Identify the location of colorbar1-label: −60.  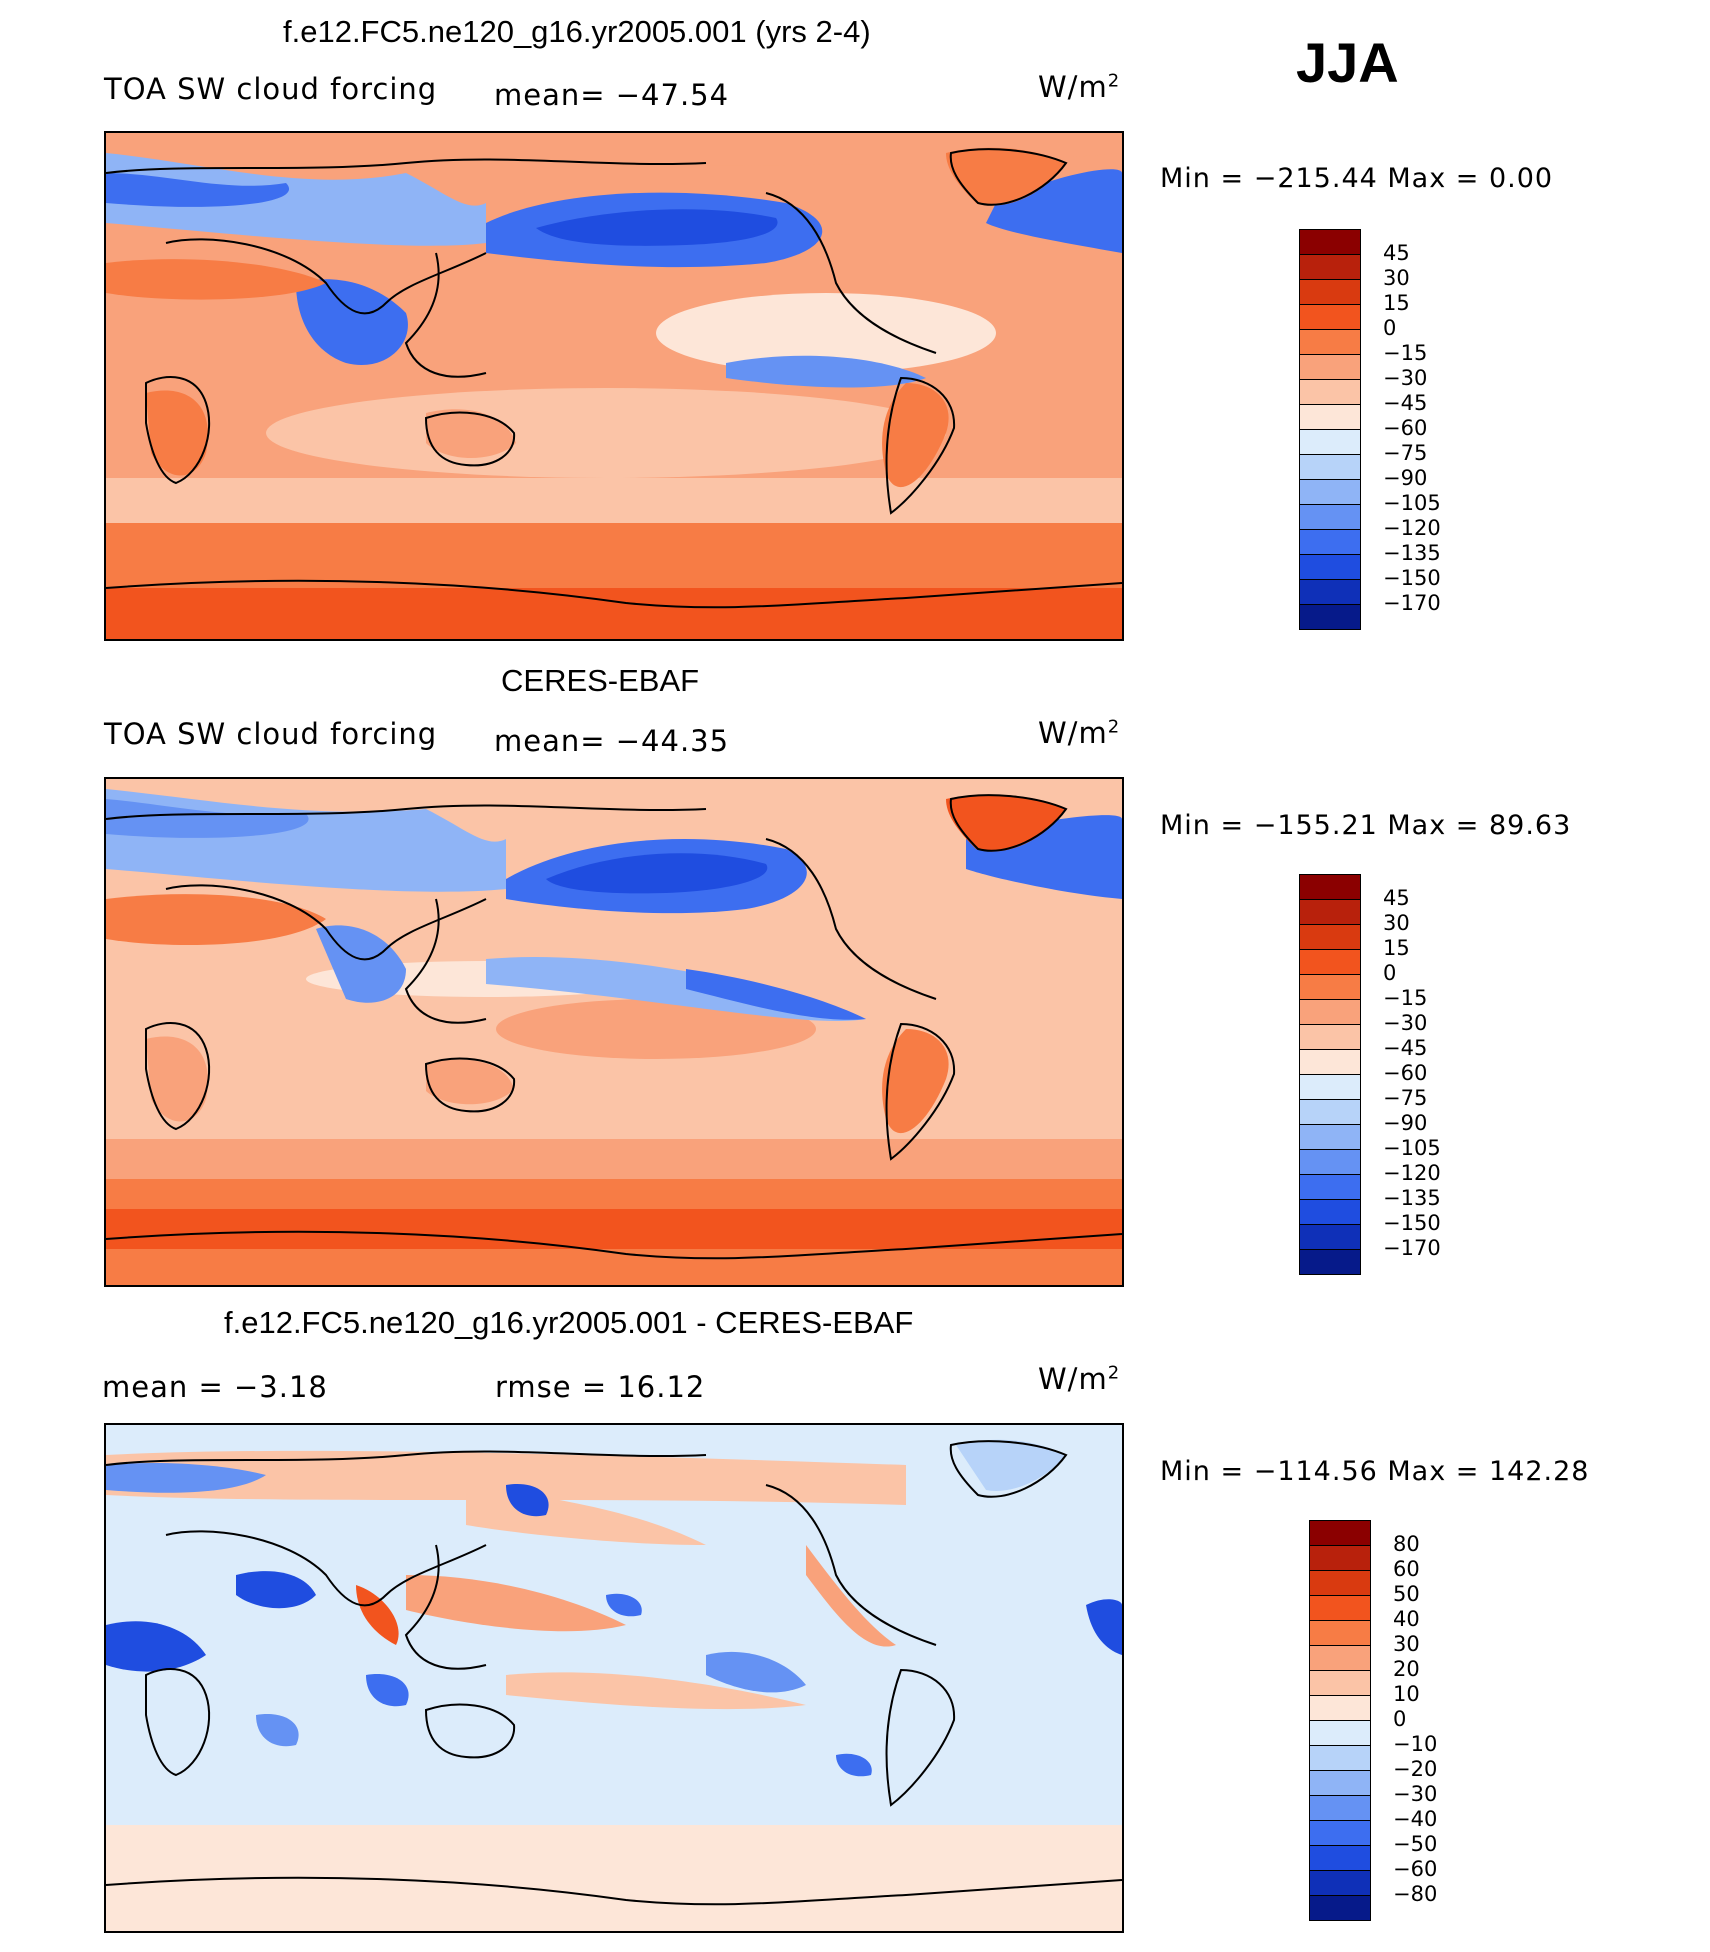
(1405, 428).